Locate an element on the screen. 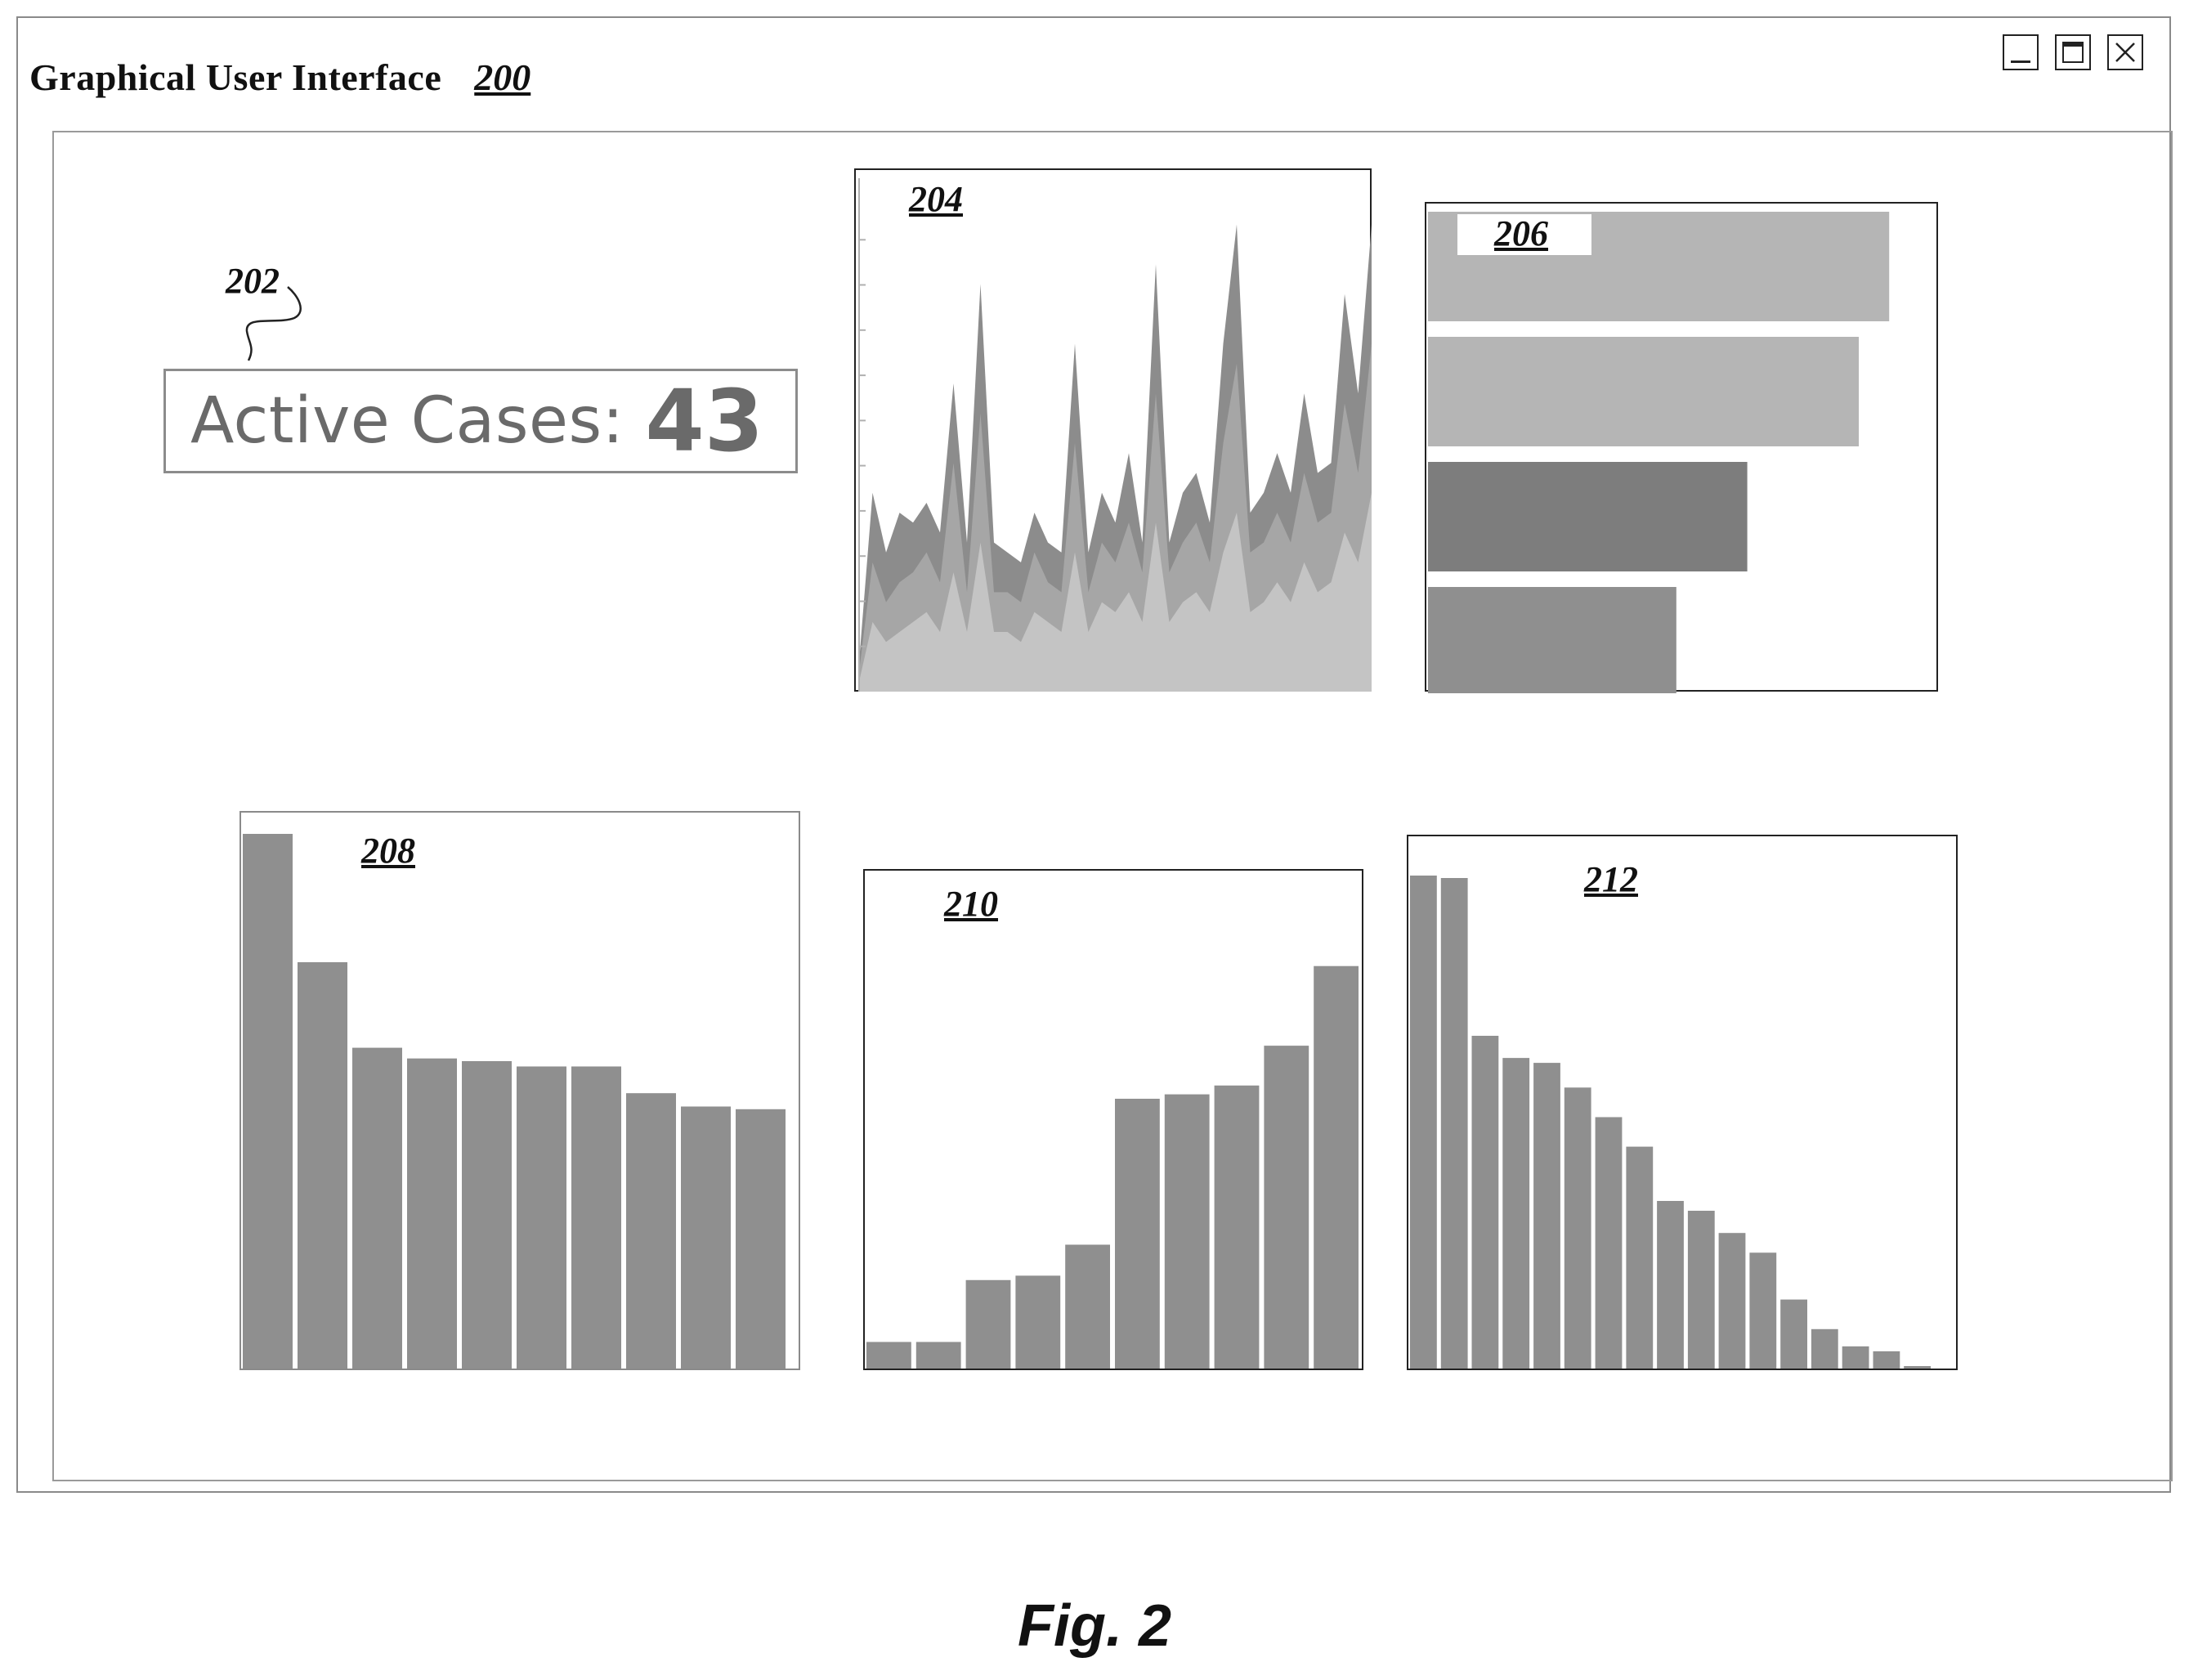 This screenshot has height=1680, width=2189. panel-ref-210: 210 is located at coordinates (971, 904).